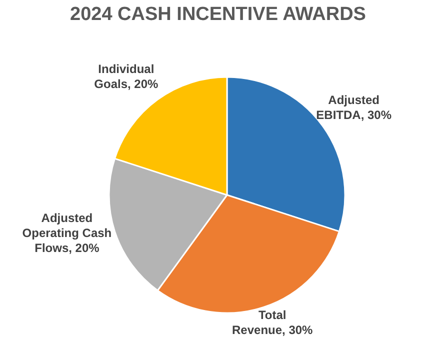  What do you see at coordinates (126, 77) in the screenshot?
I see `slice-label: Individual Goals, 20%` at bounding box center [126, 77].